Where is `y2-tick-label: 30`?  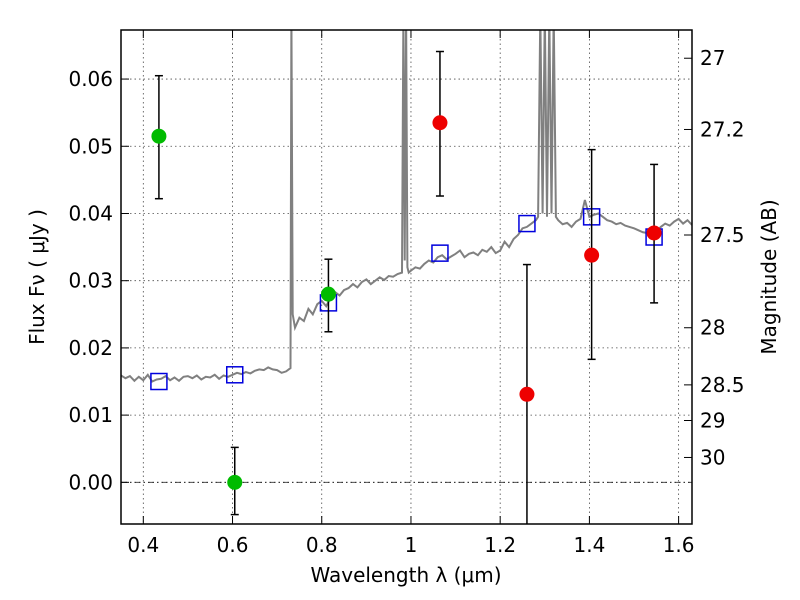
y2-tick-label: 30 is located at coordinates (712, 457).